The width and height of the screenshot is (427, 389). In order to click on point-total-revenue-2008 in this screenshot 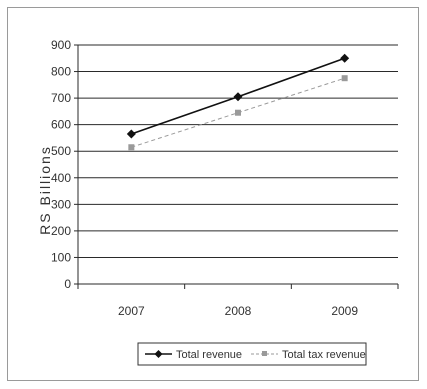, I will do `click(238, 97)`.